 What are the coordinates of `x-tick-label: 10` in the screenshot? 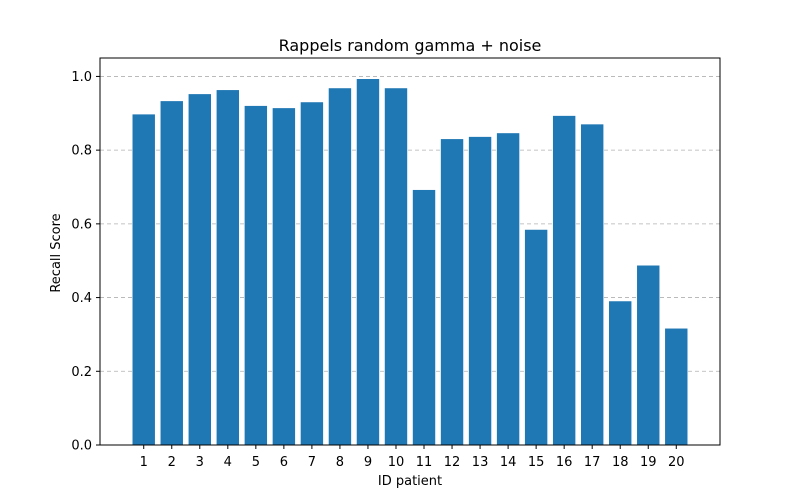 It's located at (396, 462).